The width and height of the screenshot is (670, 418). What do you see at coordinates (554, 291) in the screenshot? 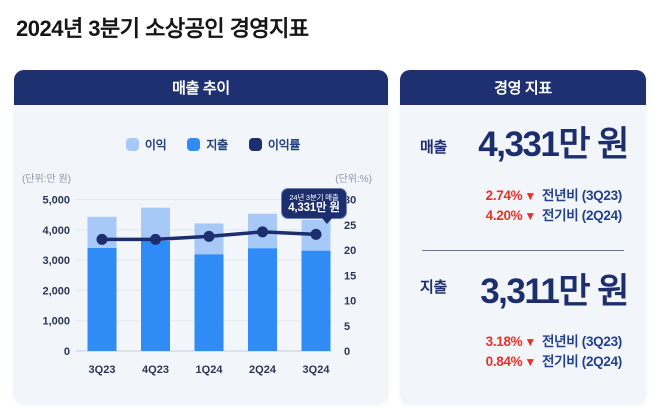
I see `expense-value: 3,311만 원` at bounding box center [554, 291].